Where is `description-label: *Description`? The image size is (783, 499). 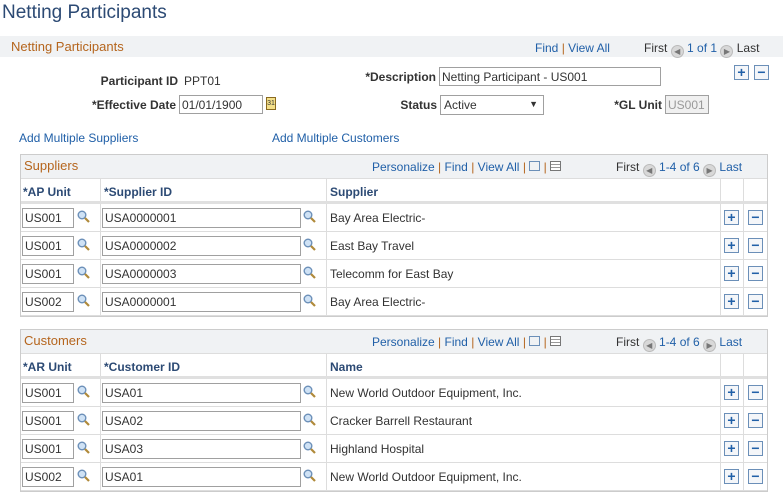
description-label: *Description is located at coordinates (400, 77).